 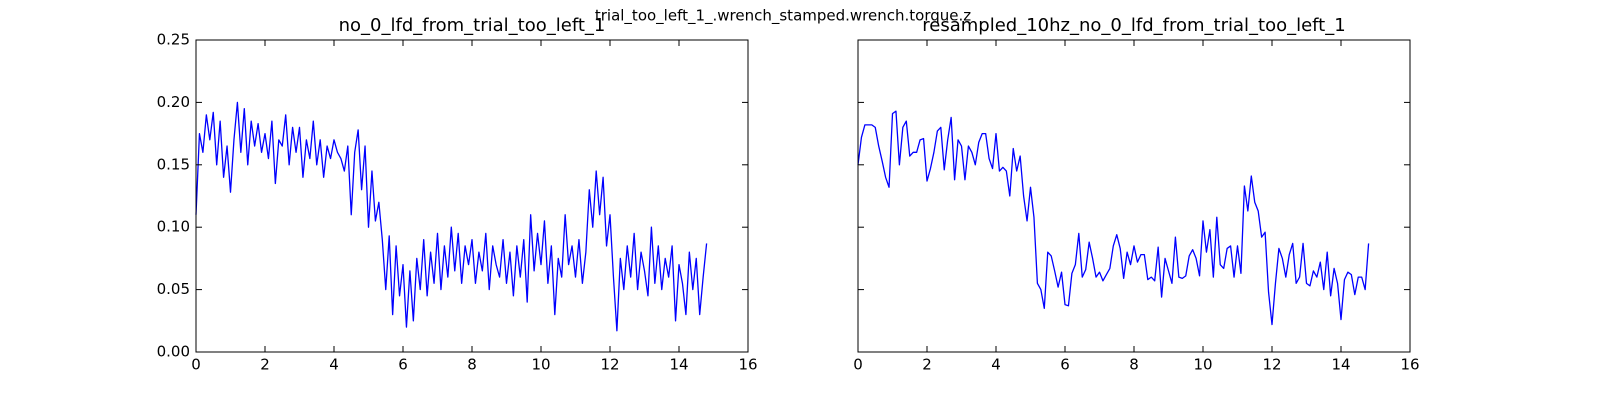 I want to click on y-tick-label: 0.05, so click(x=173, y=289).